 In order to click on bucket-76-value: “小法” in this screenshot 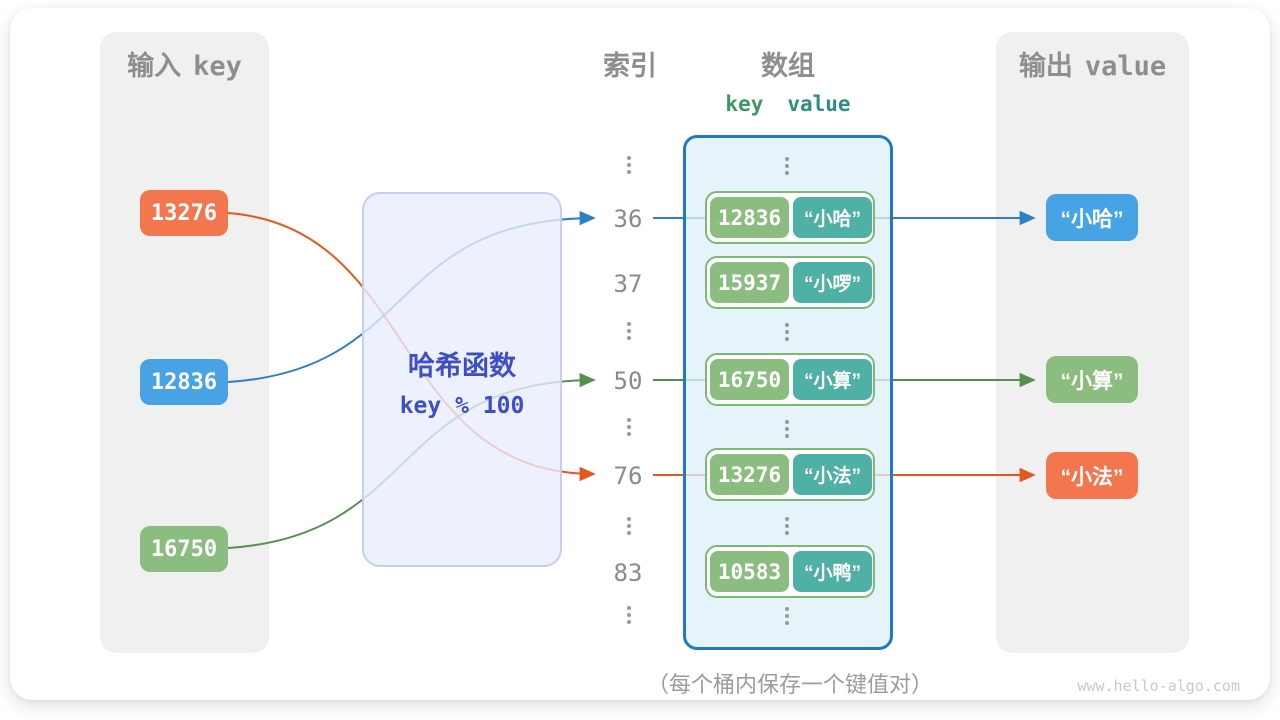, I will do `click(832, 474)`.